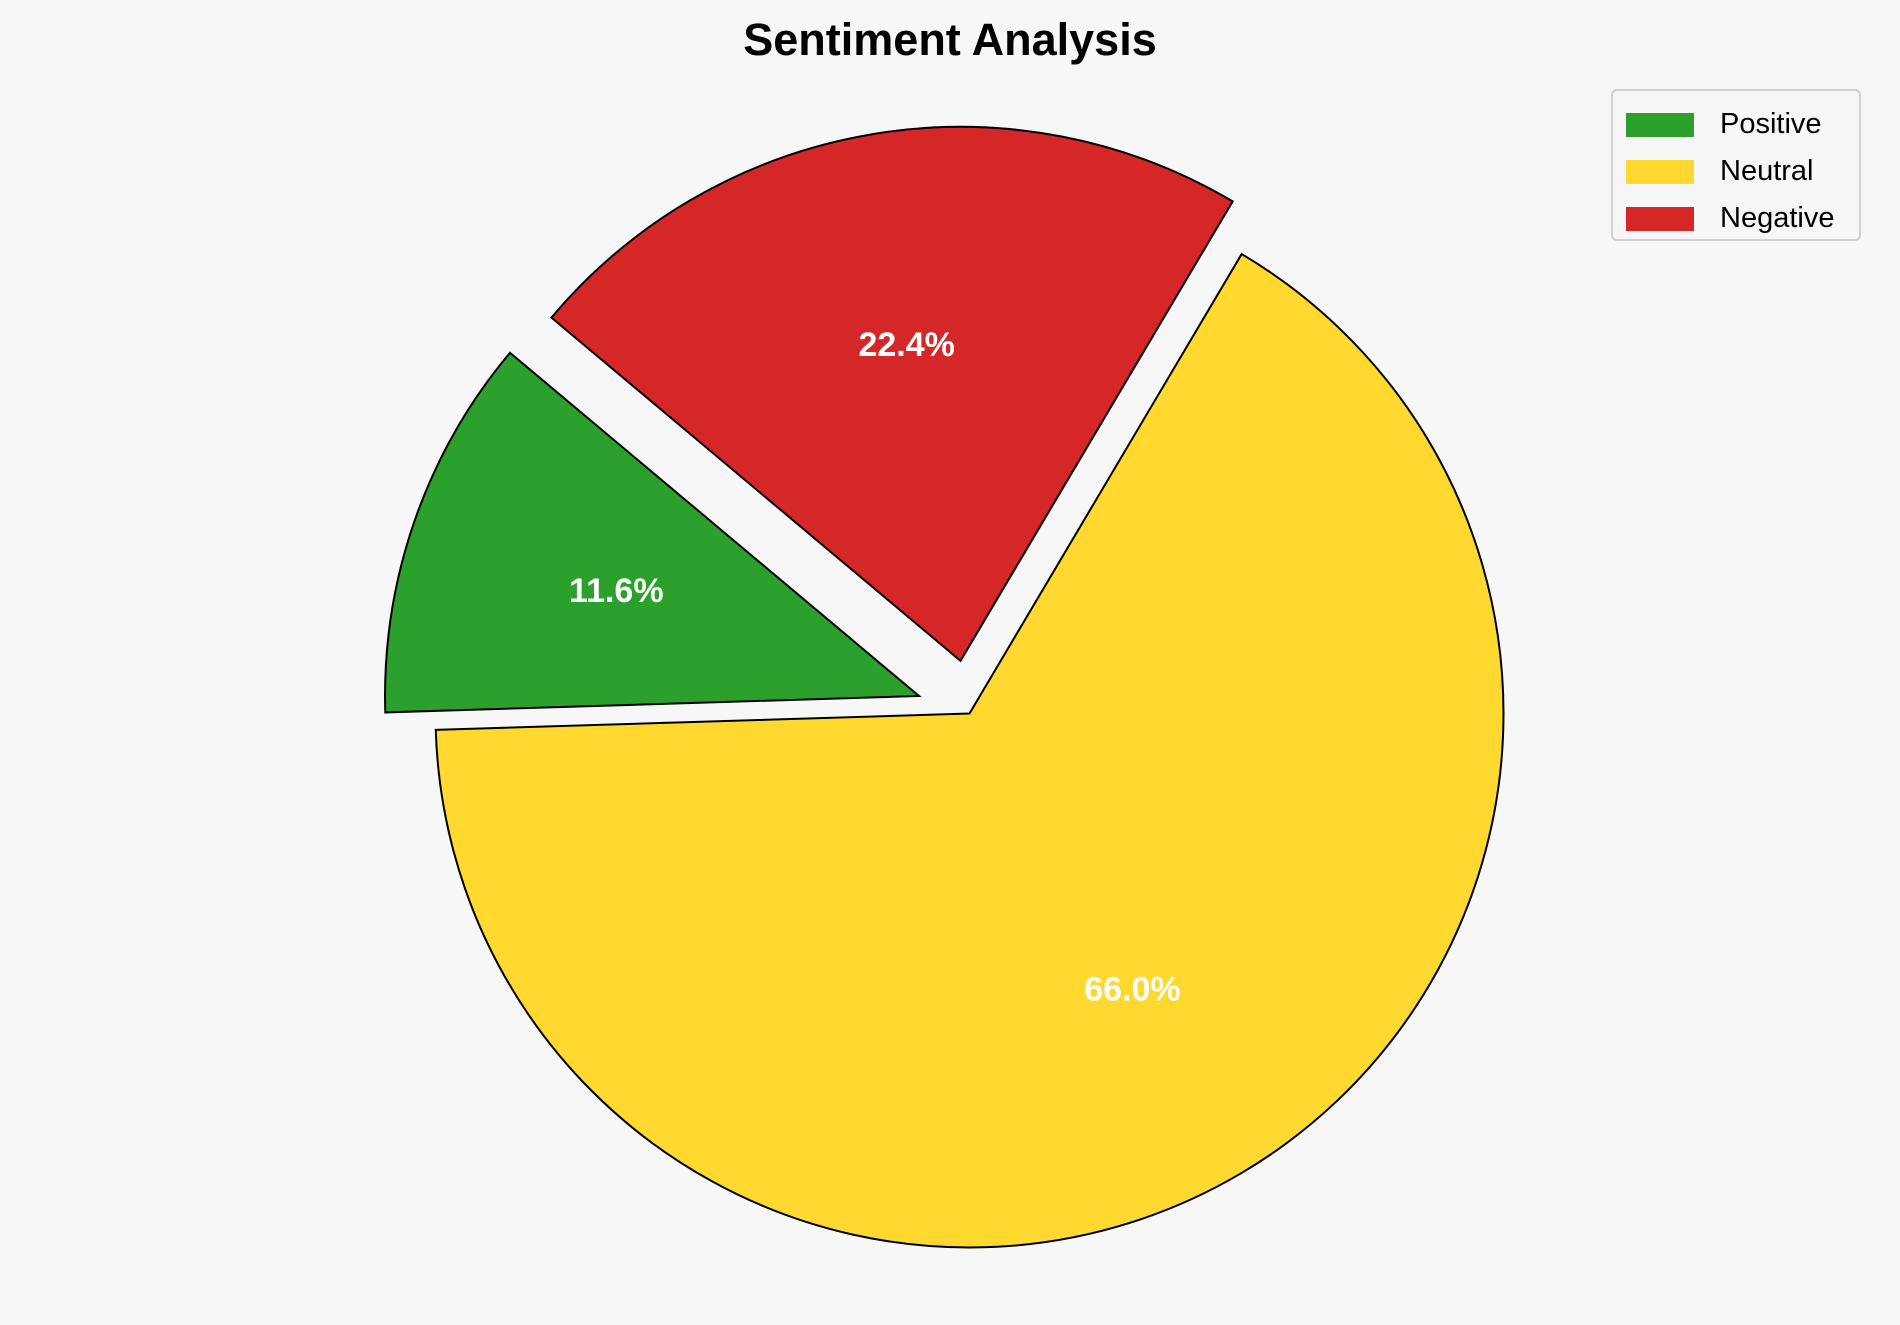  Describe the element at coordinates (1767, 171) in the screenshot. I see `legend-label-neutral: Neutral` at that location.